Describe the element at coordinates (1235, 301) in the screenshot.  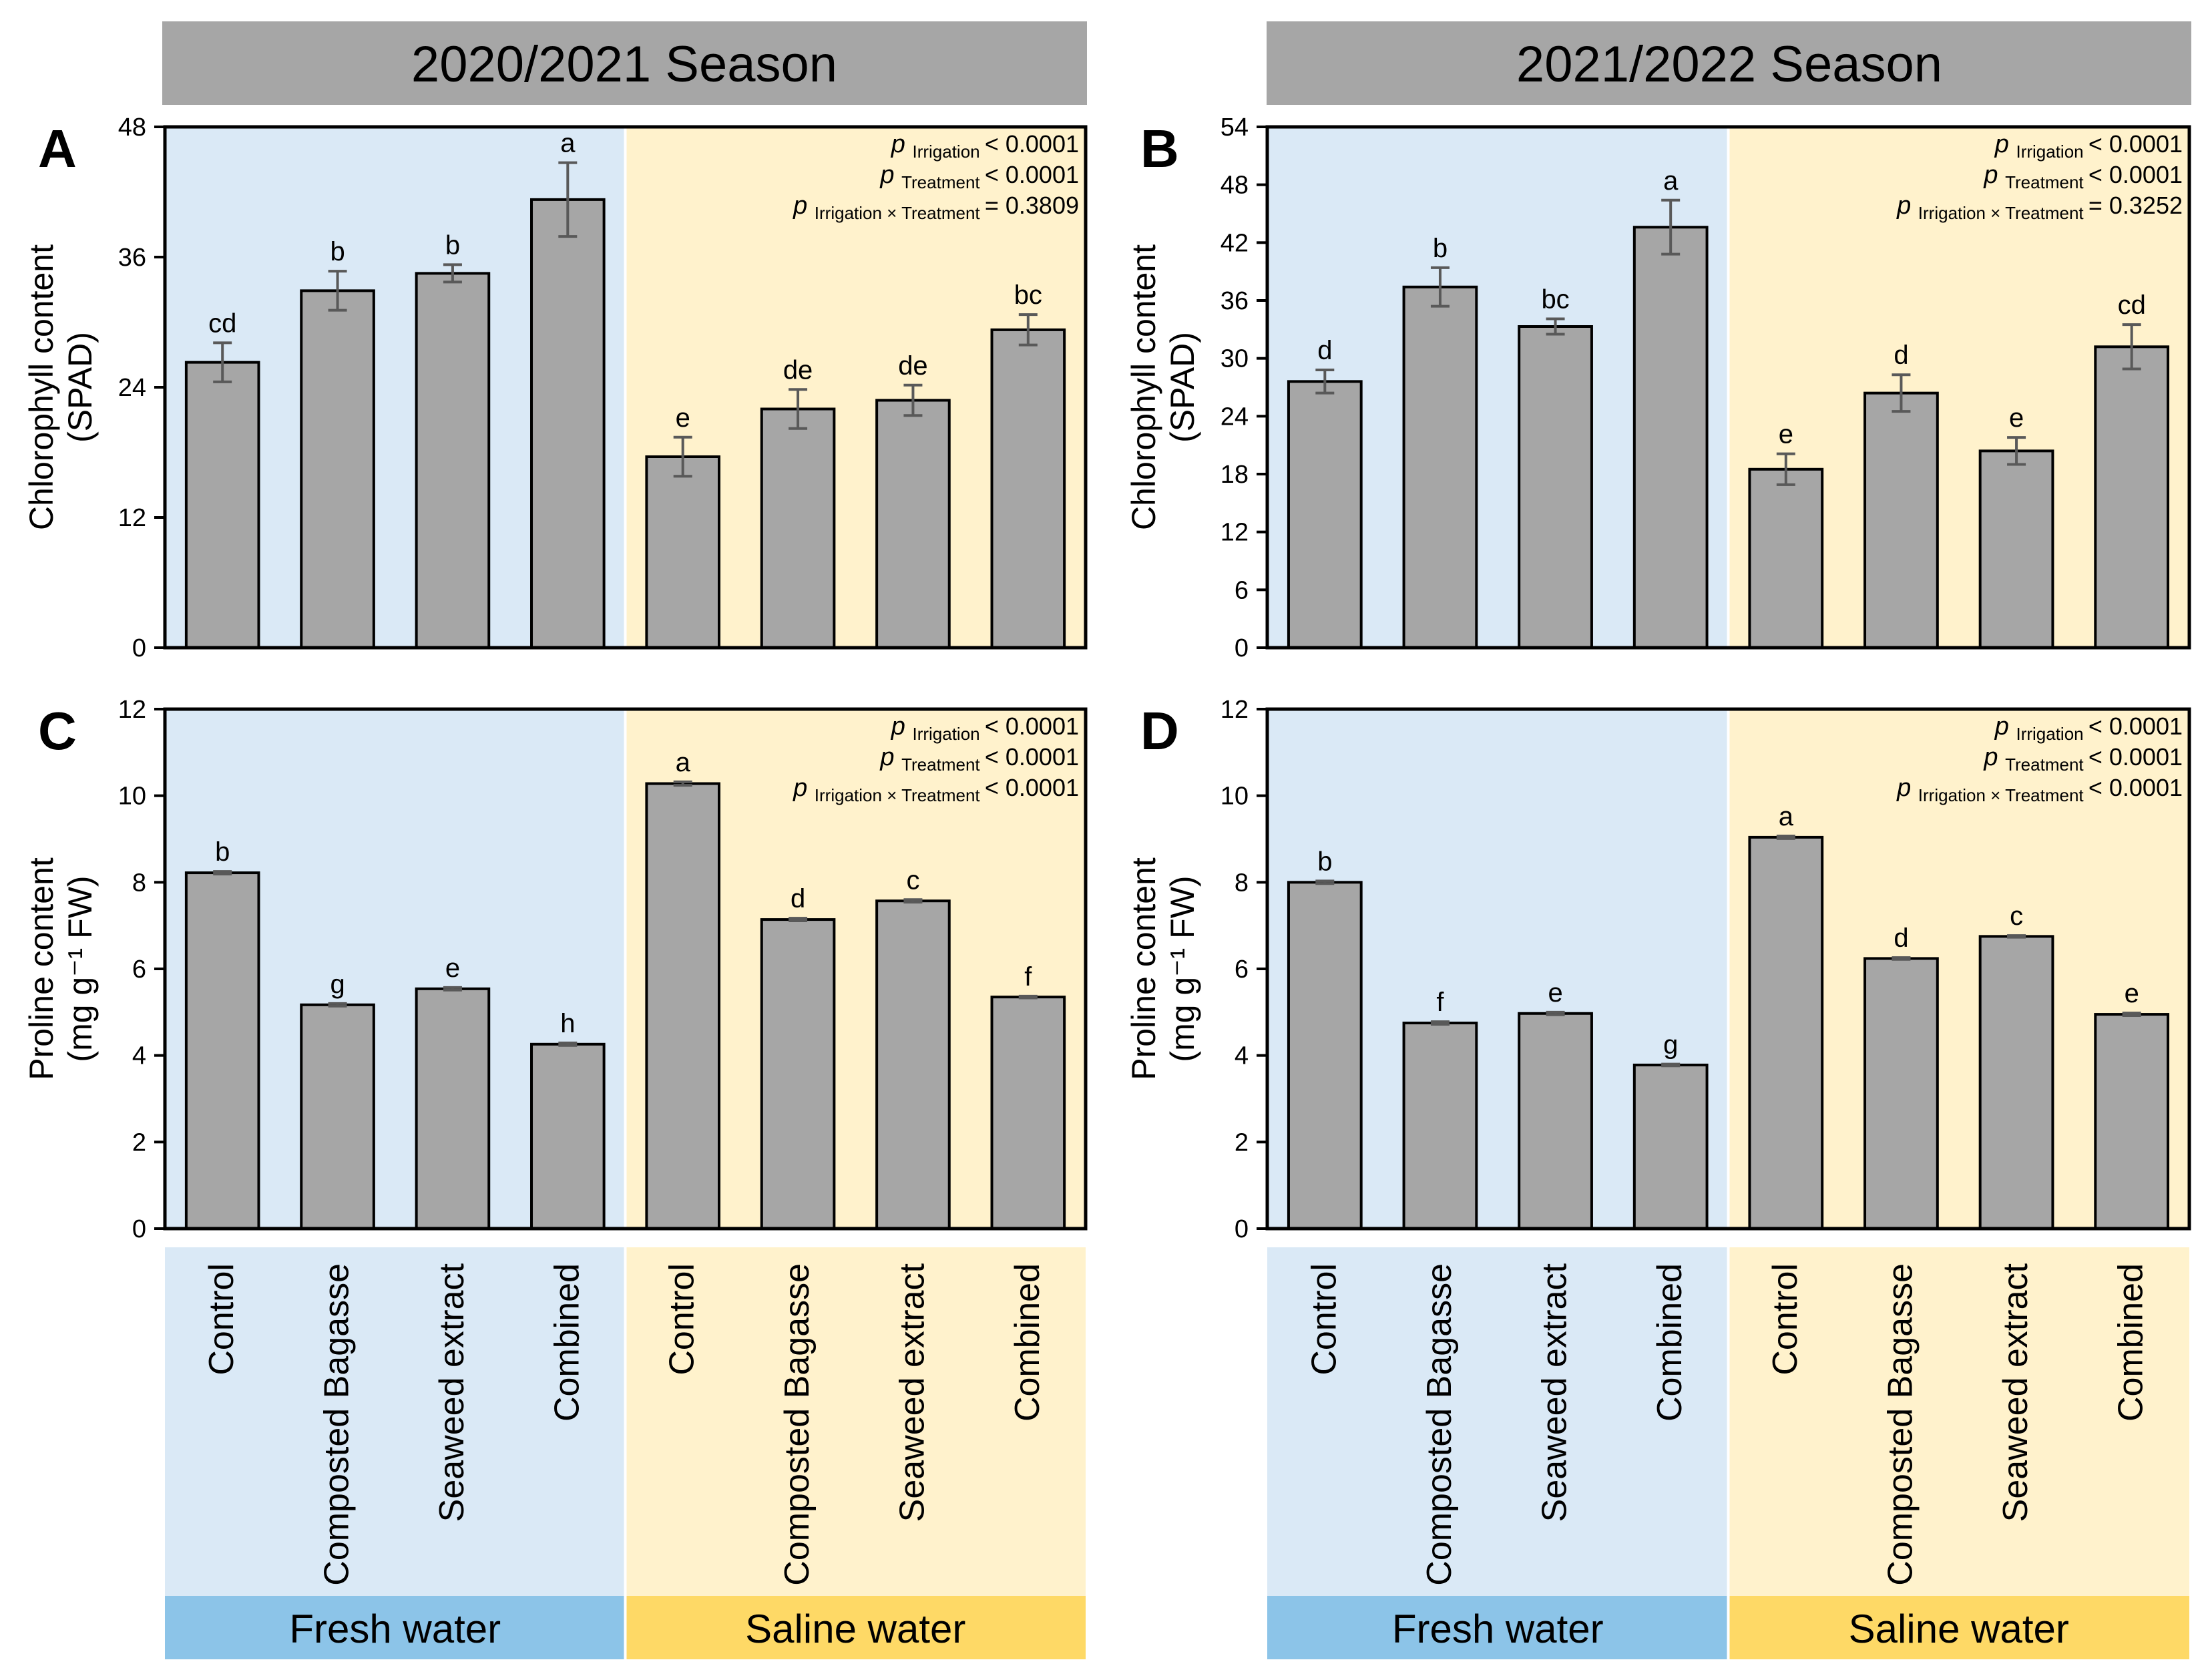
I see `y-tick-label: 36` at that location.